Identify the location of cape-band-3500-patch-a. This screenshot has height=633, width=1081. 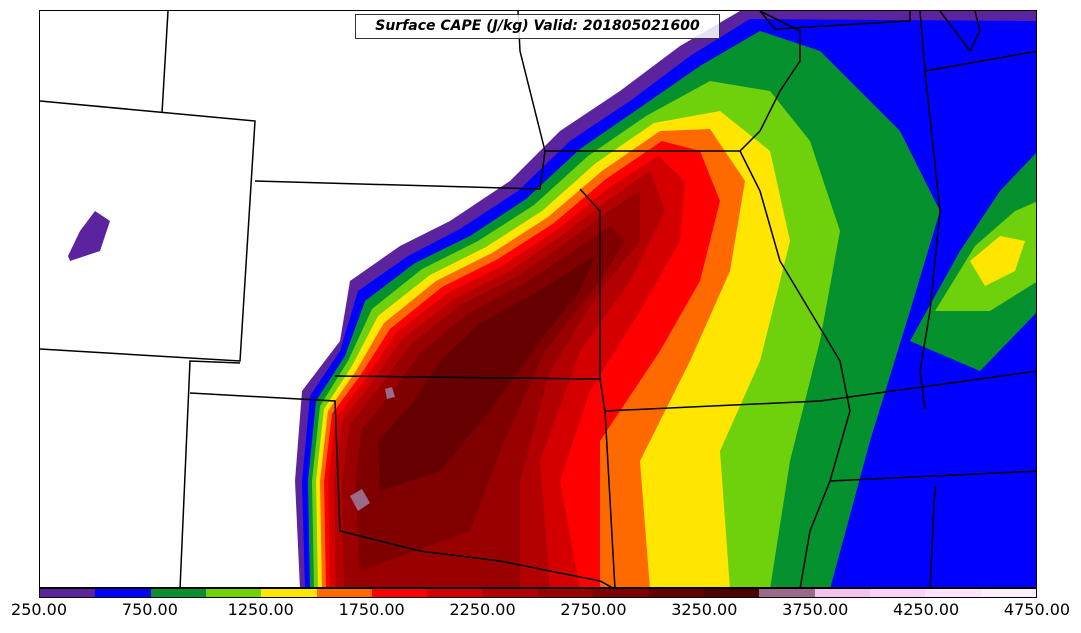
(360, 500).